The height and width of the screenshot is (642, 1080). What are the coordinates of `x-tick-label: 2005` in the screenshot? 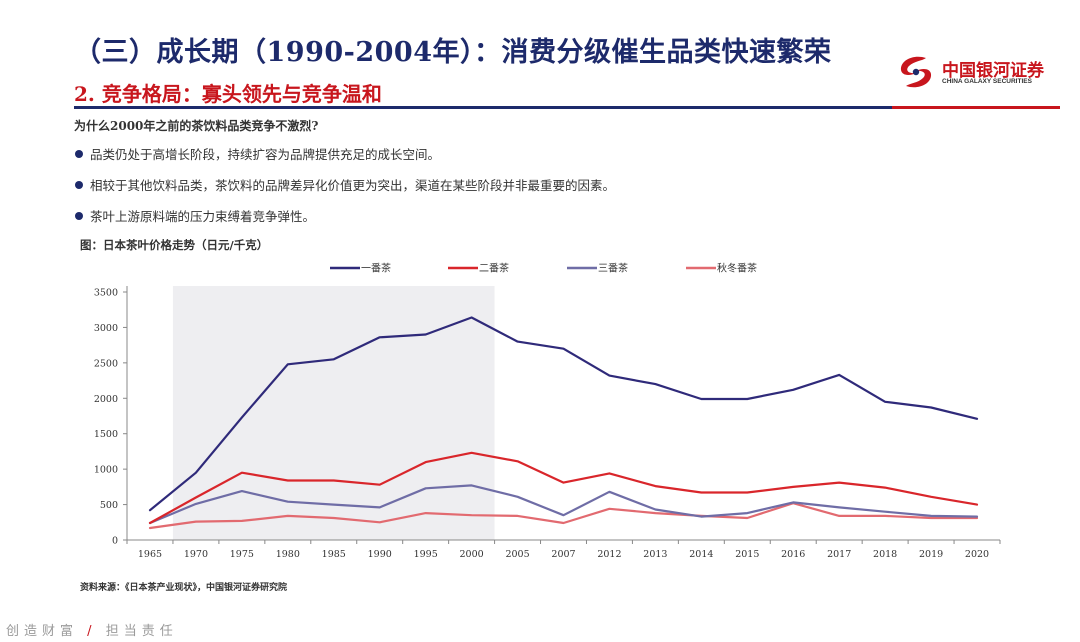 It's located at (517, 554).